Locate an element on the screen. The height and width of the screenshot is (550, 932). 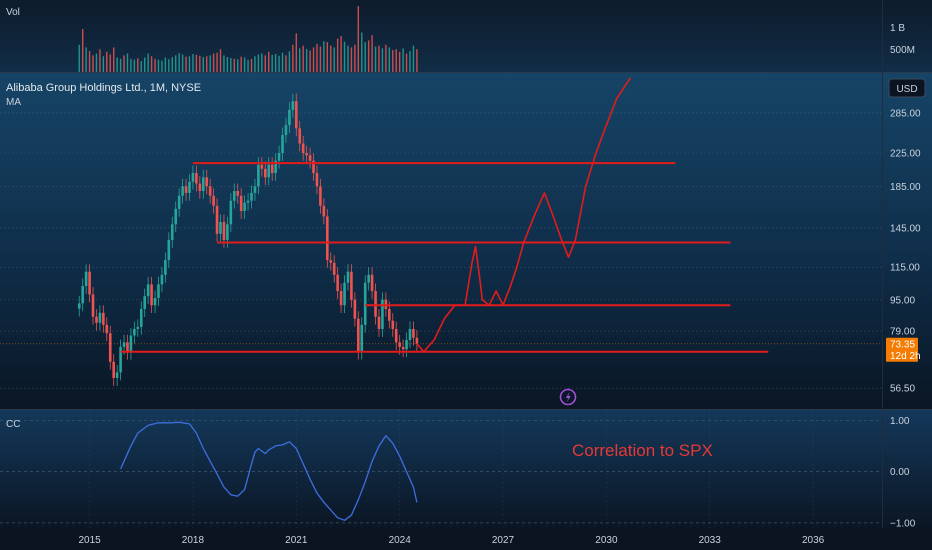
projection-line is located at coordinates (524, 215).